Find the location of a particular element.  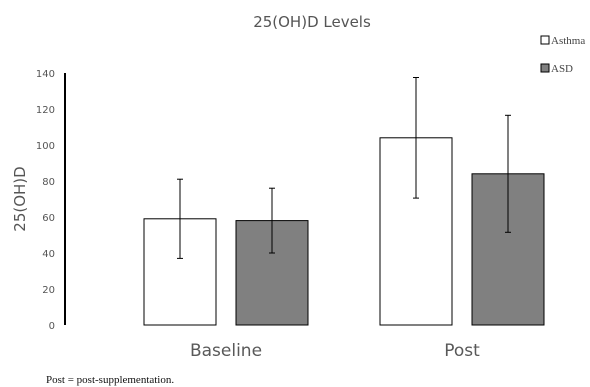

x-category-label: Post is located at coordinates (462, 351).